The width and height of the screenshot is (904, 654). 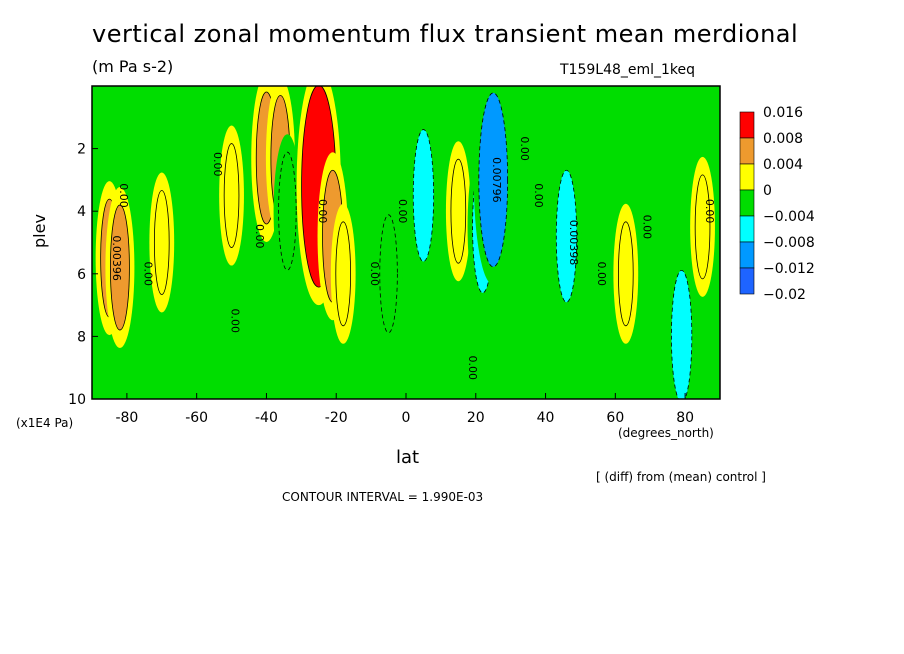 I want to click on legend-level-6: −0.012, so click(x=789, y=269).